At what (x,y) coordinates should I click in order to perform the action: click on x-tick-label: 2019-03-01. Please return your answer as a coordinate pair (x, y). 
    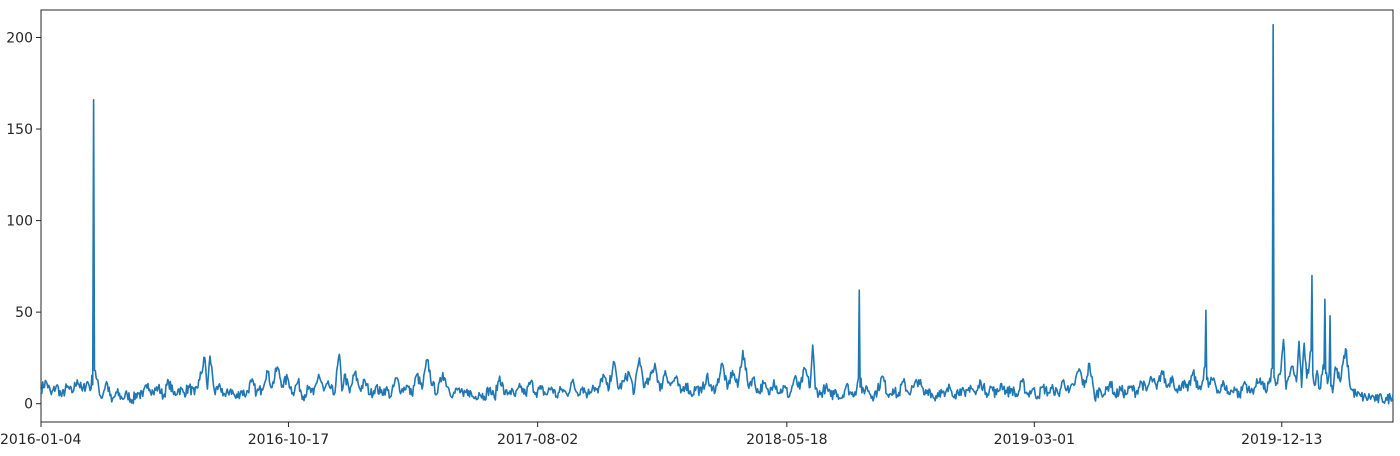
    Looking at the image, I should click on (1034, 440).